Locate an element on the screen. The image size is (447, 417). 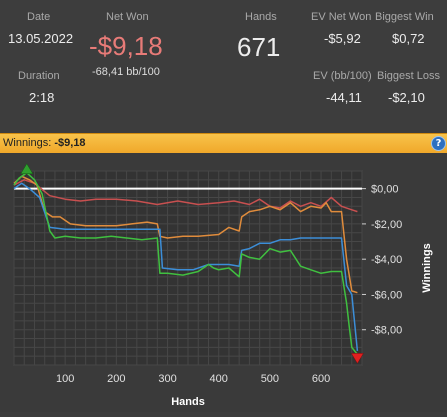
y-tick-label: $0,00 is located at coordinates (385, 190).